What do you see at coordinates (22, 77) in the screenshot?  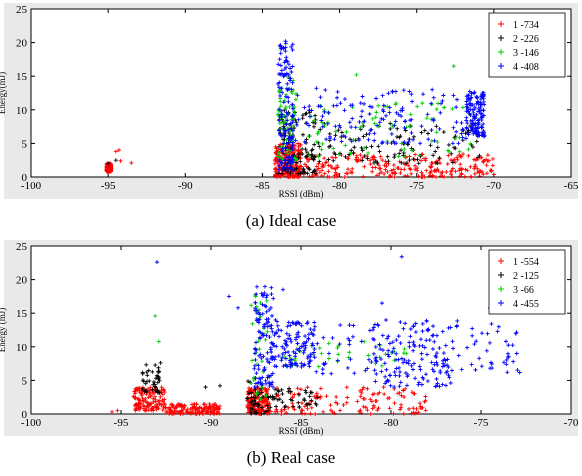 I see `y-tick-label: 15` at bounding box center [22, 77].